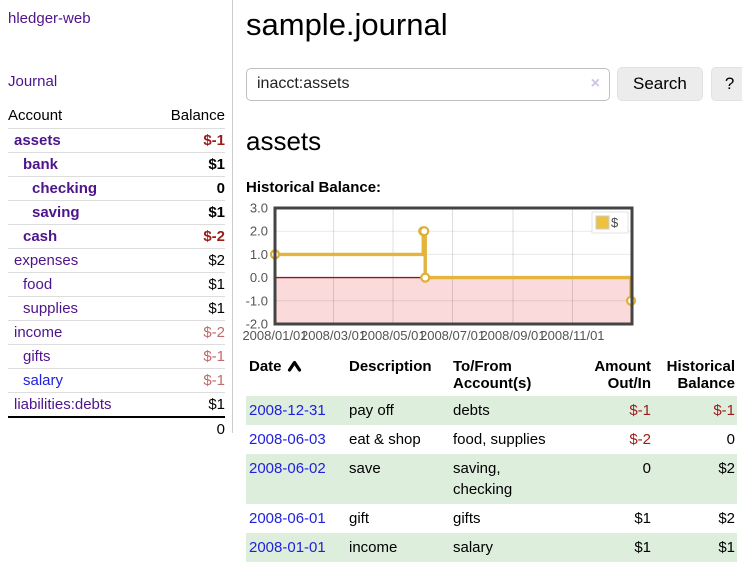 This screenshot has height=582, width=742. Describe the element at coordinates (700, 375) in the screenshot. I see `column-header-balance: Historical Balance` at that location.